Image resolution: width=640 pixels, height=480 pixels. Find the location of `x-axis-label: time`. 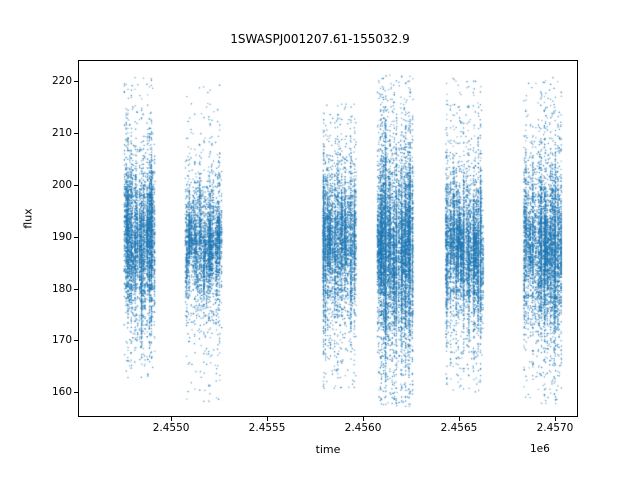

x-axis-label: time is located at coordinates (328, 449).